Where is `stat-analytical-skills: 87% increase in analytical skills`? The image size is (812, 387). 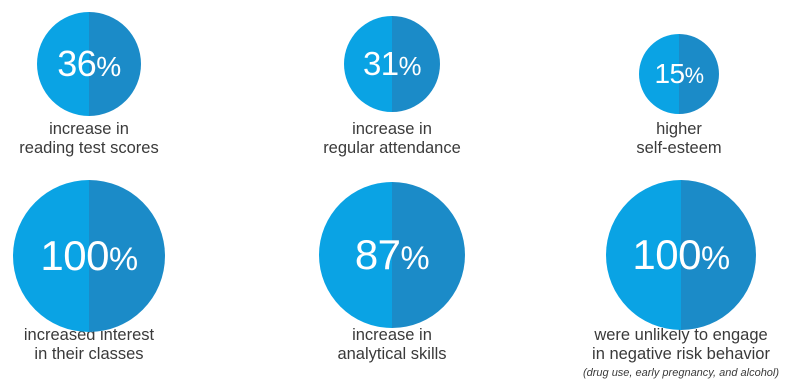 stat-analytical-skills: 87% increase in analytical skills is located at coordinates (392, 272).